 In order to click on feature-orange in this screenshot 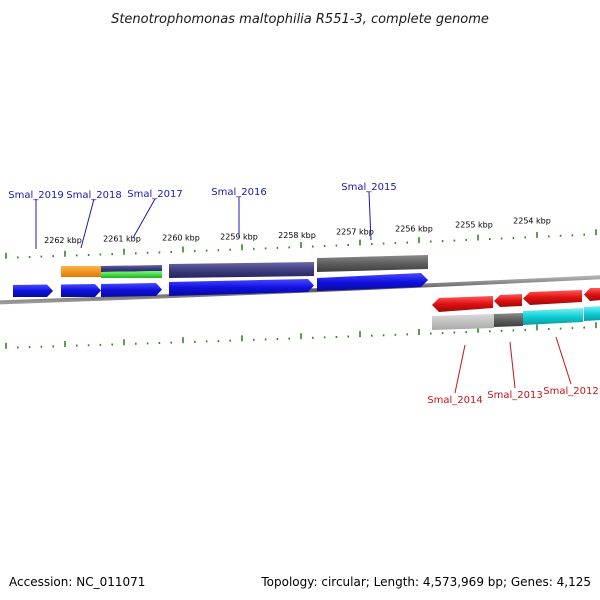, I will do `click(81, 271)`.